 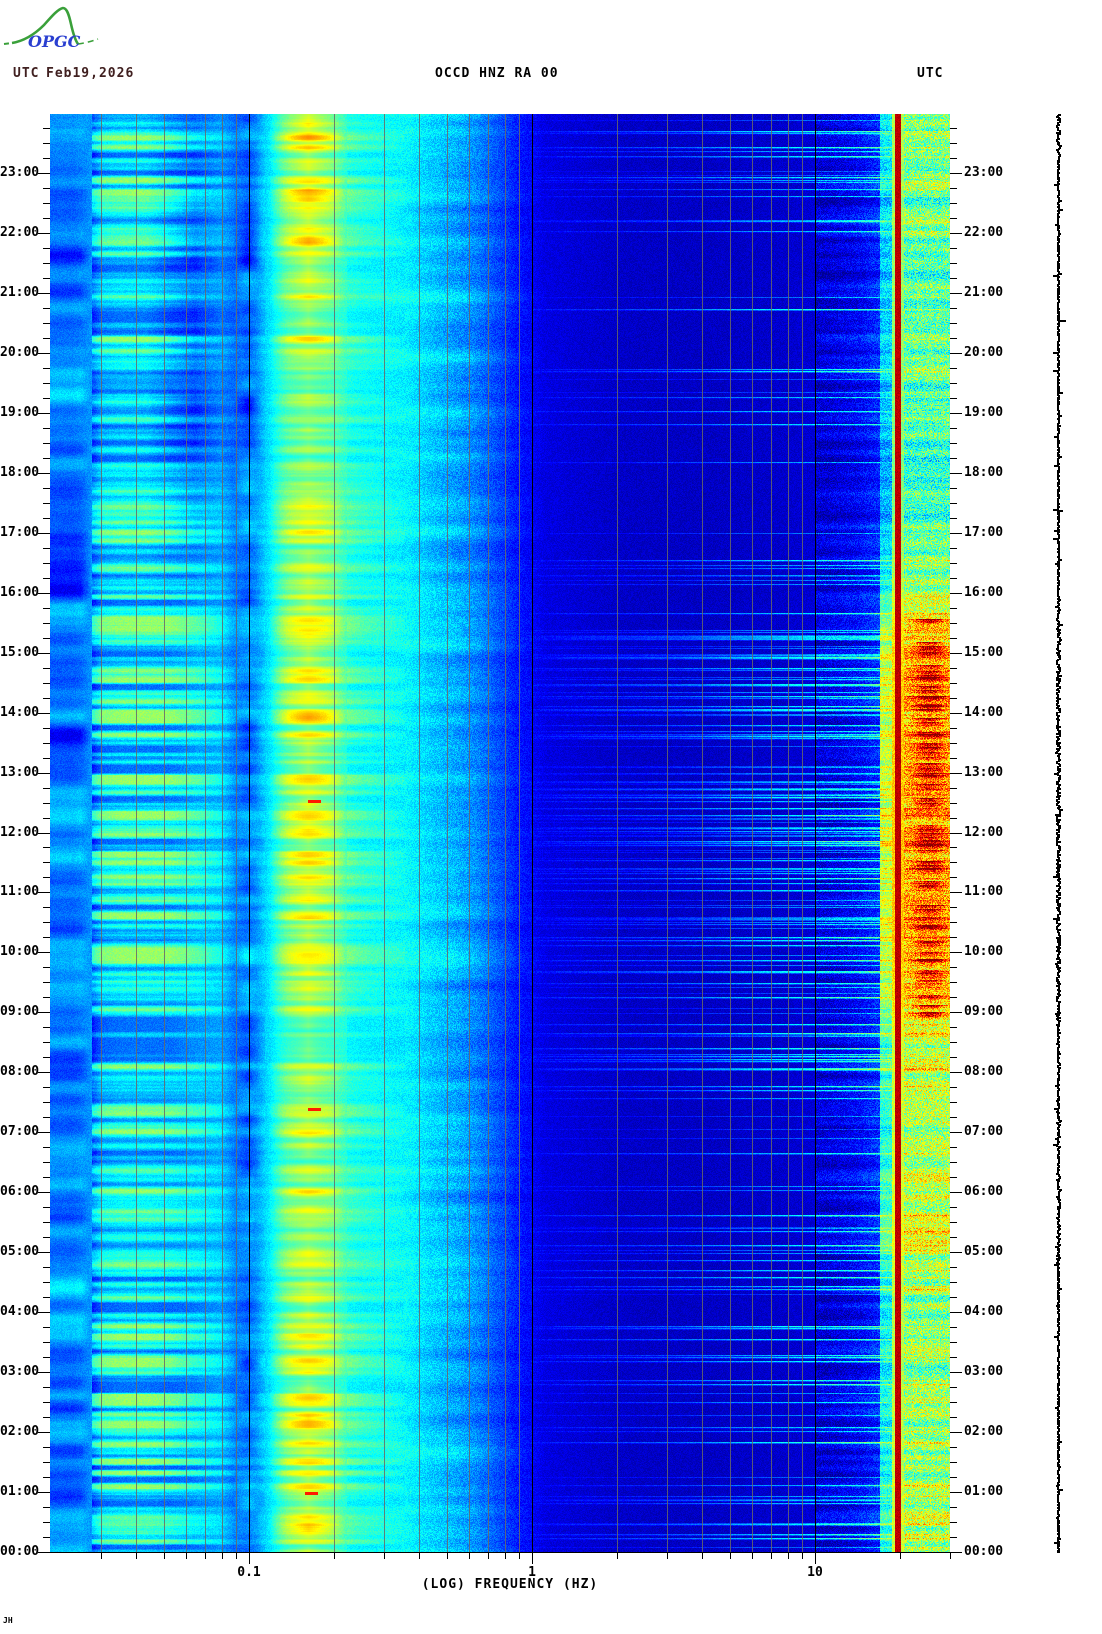 What do you see at coordinates (20, 352) in the screenshot?
I see `time-label-left: 20:00` at bounding box center [20, 352].